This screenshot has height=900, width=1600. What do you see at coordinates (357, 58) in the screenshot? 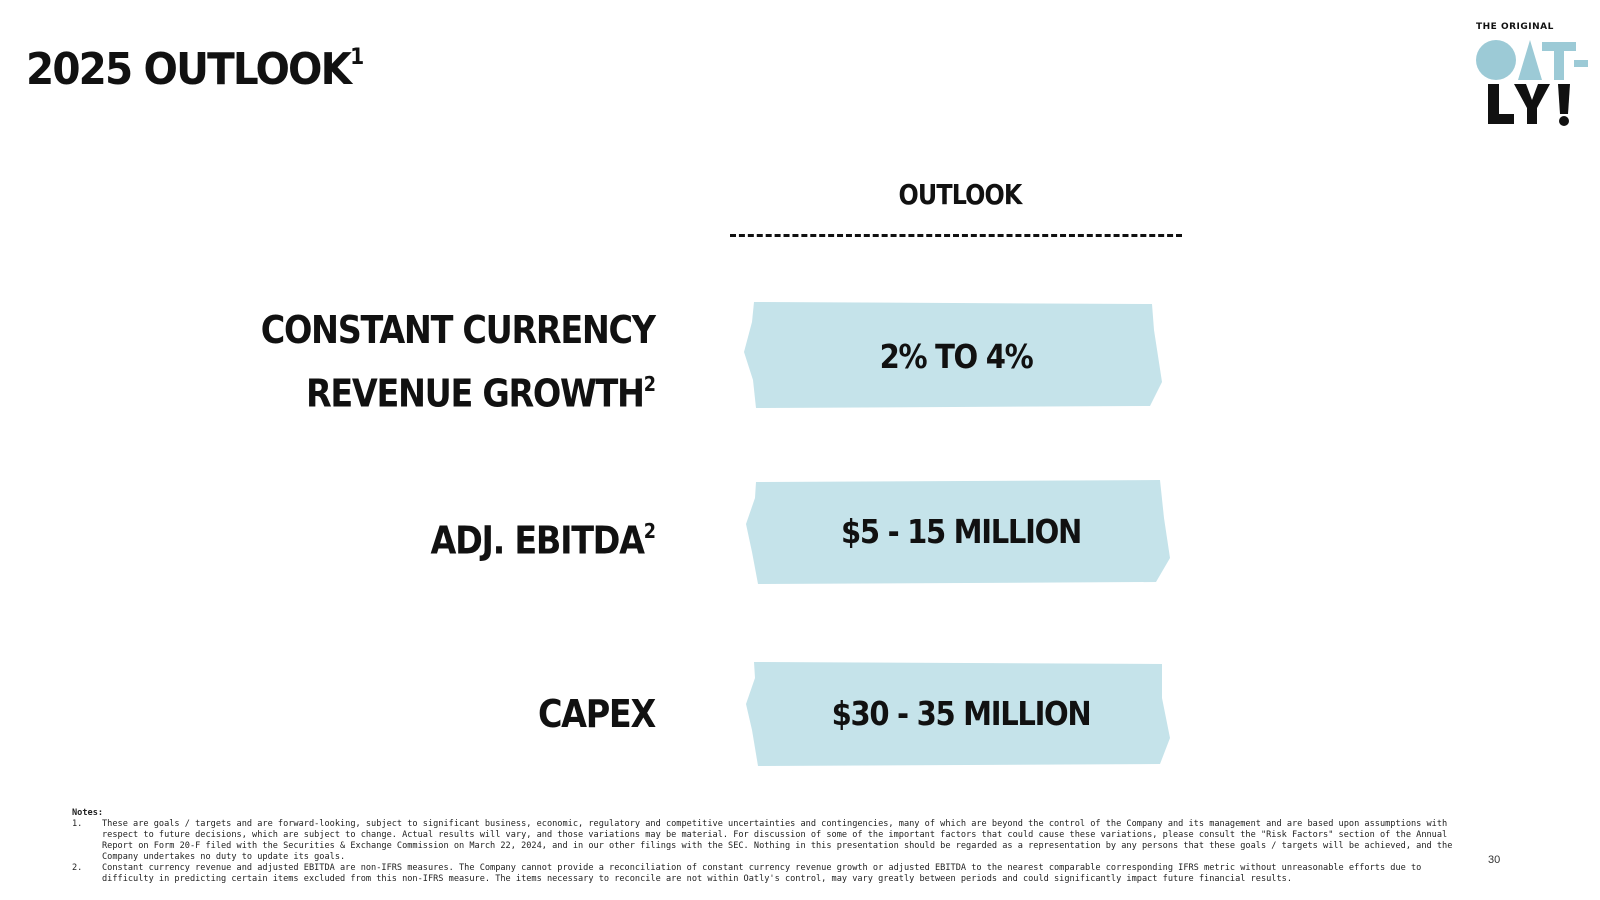
I see `title-footnote-ref: 1` at bounding box center [357, 58].